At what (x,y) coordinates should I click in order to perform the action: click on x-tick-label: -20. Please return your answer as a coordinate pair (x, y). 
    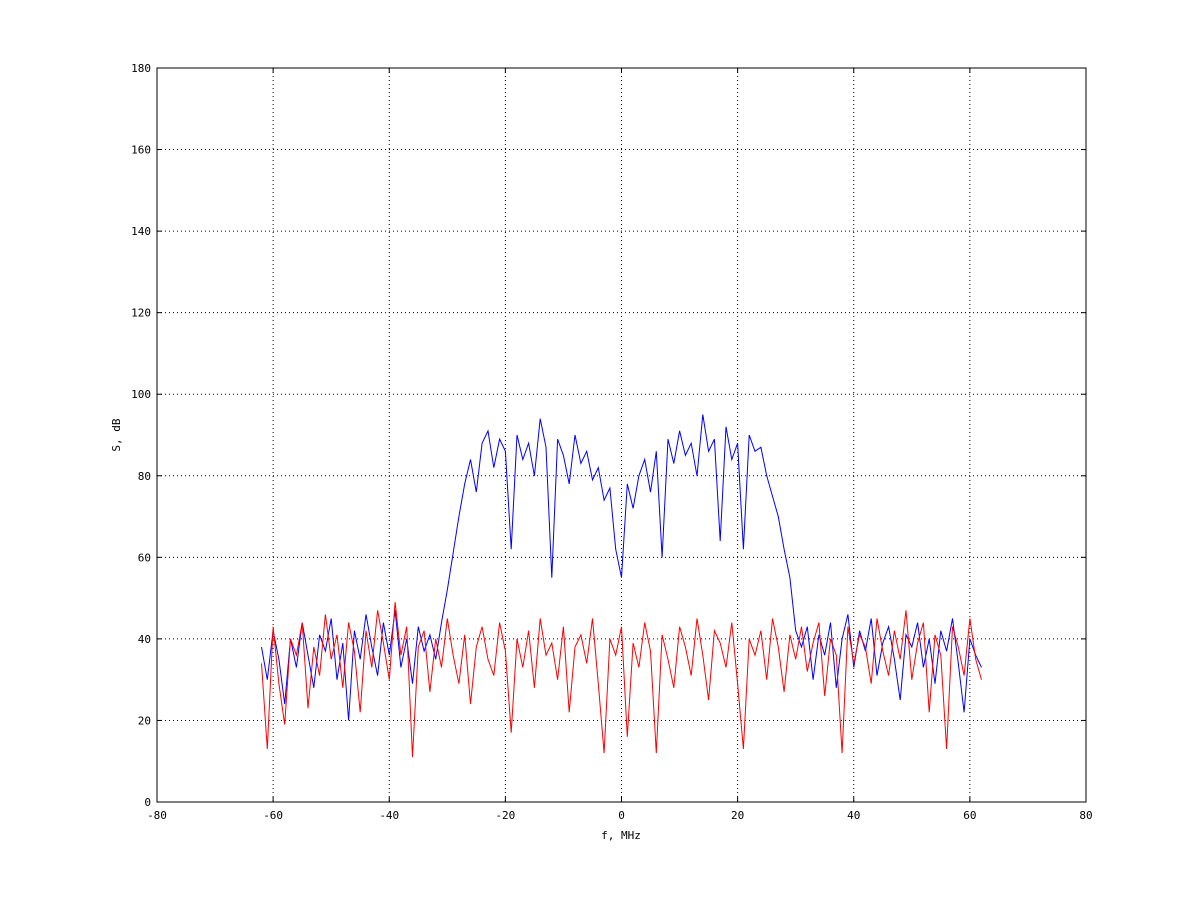
    Looking at the image, I should click on (505, 815).